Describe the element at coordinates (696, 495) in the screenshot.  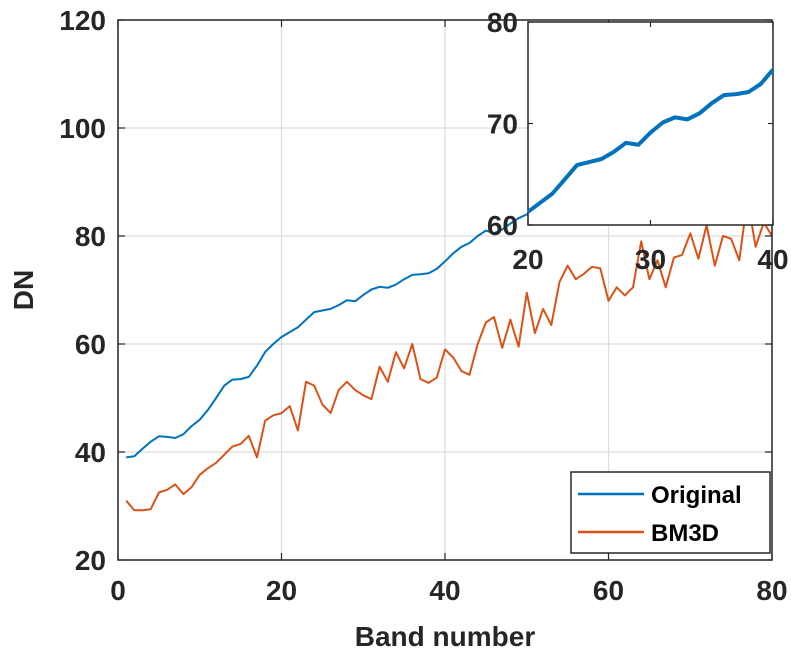
I see `legend-label-original: Original` at that location.